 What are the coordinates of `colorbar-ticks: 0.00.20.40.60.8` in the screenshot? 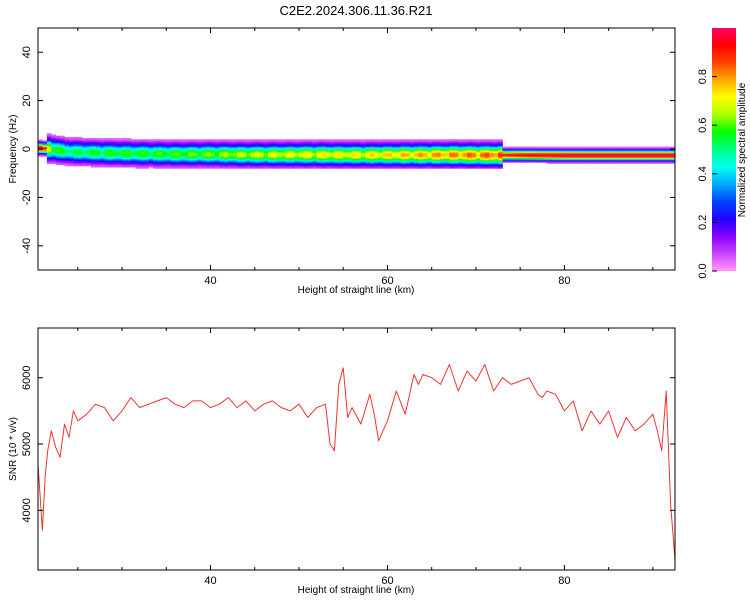 It's located at (707, 174).